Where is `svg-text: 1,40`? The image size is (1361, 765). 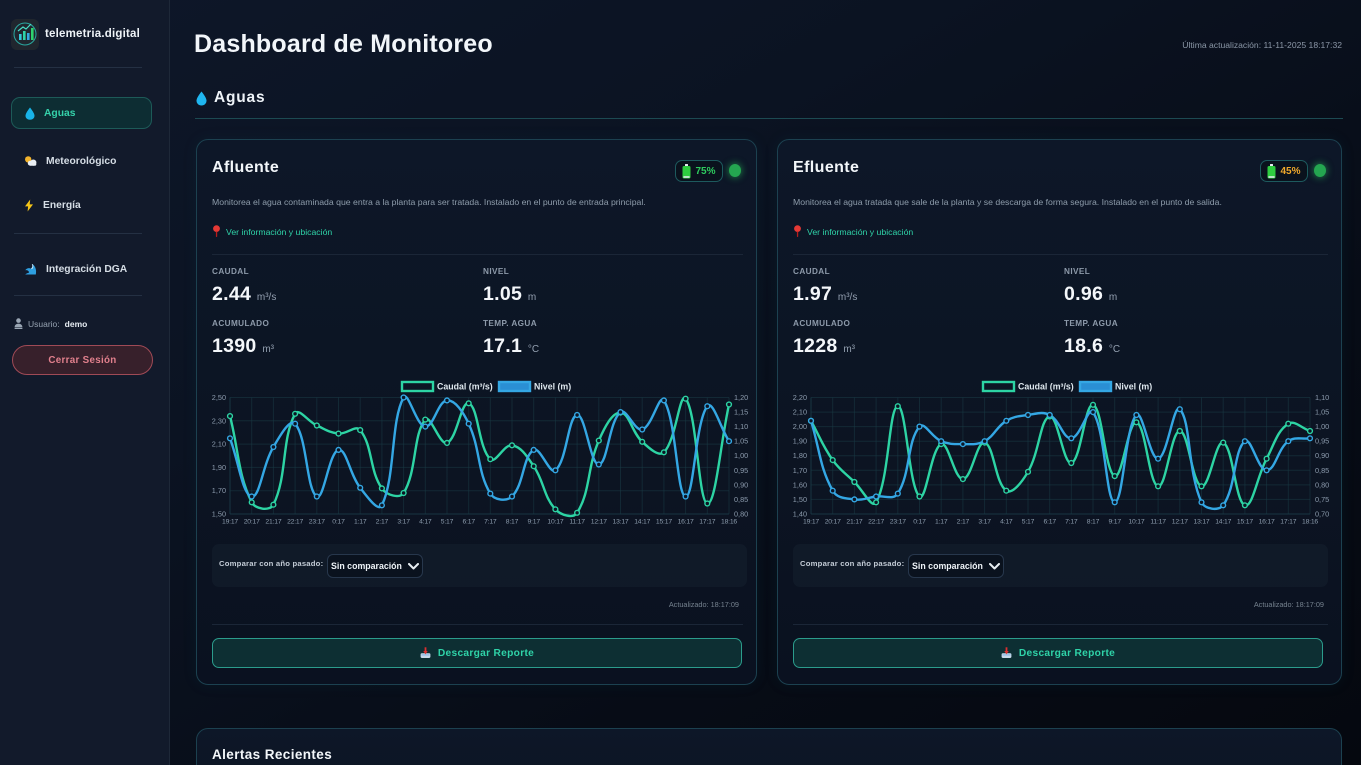
svg-text: 1,40 is located at coordinates (800, 514).